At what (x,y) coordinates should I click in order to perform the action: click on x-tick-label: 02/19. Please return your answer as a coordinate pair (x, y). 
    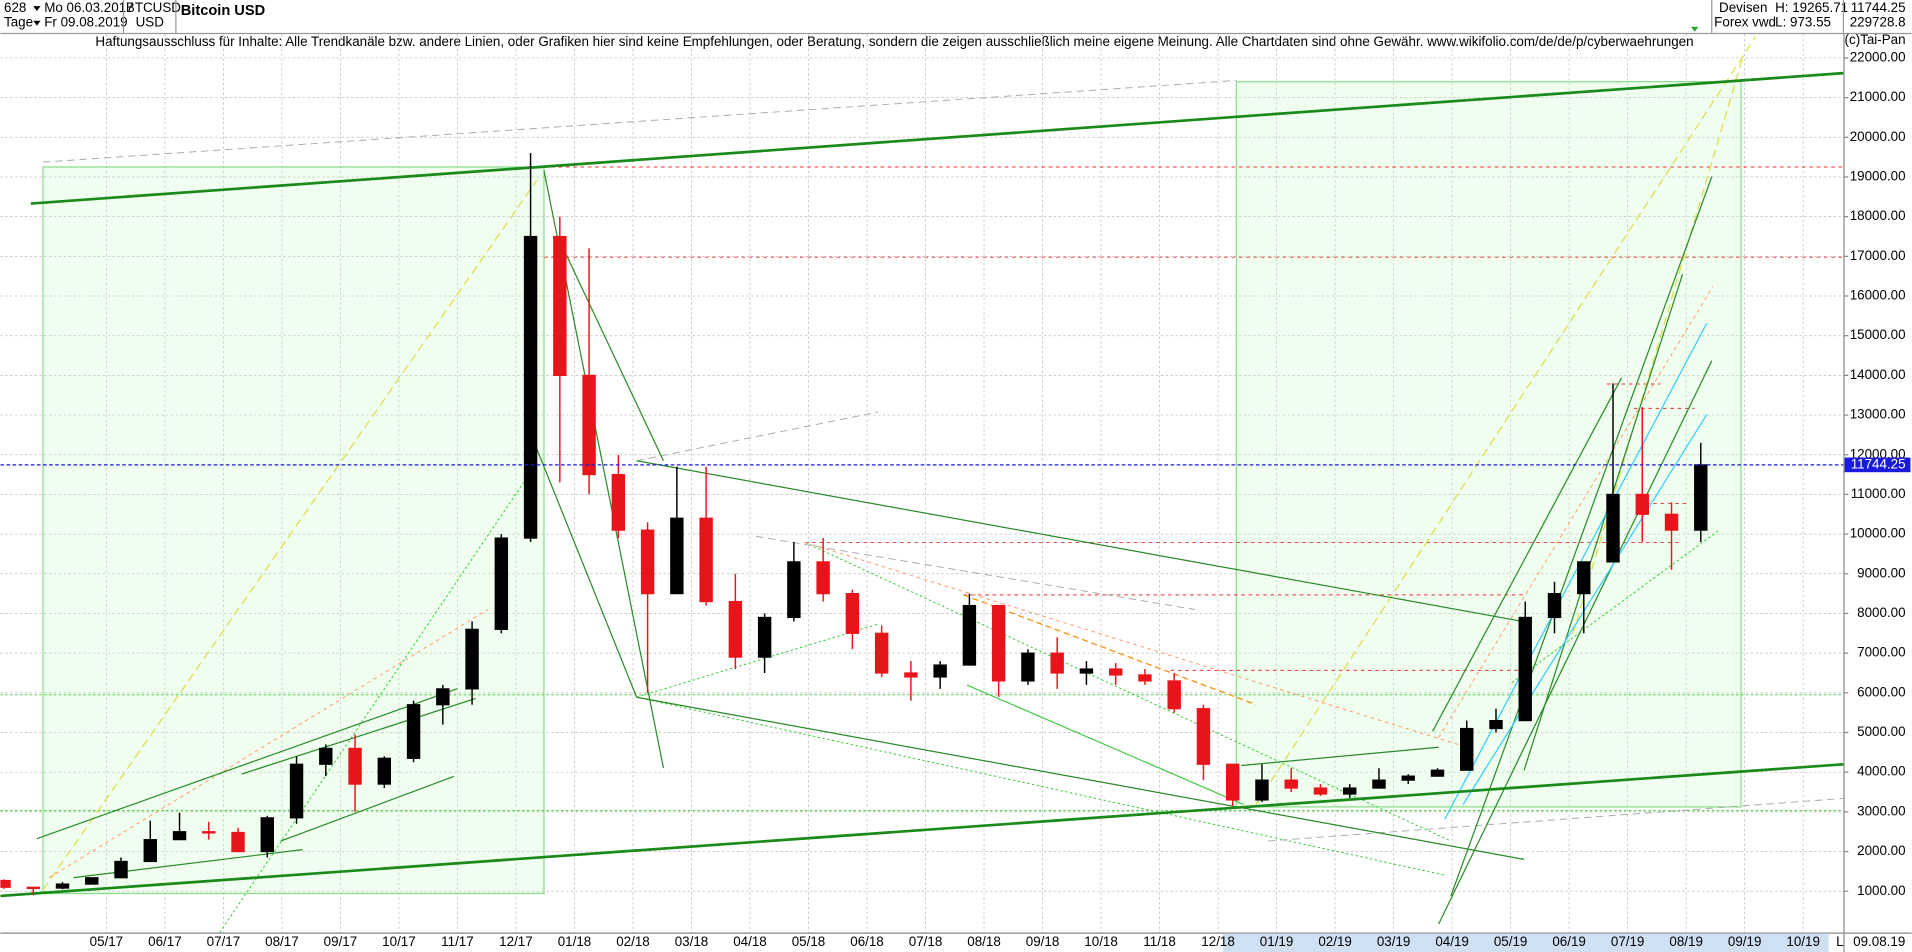
    Looking at the image, I should click on (1335, 941).